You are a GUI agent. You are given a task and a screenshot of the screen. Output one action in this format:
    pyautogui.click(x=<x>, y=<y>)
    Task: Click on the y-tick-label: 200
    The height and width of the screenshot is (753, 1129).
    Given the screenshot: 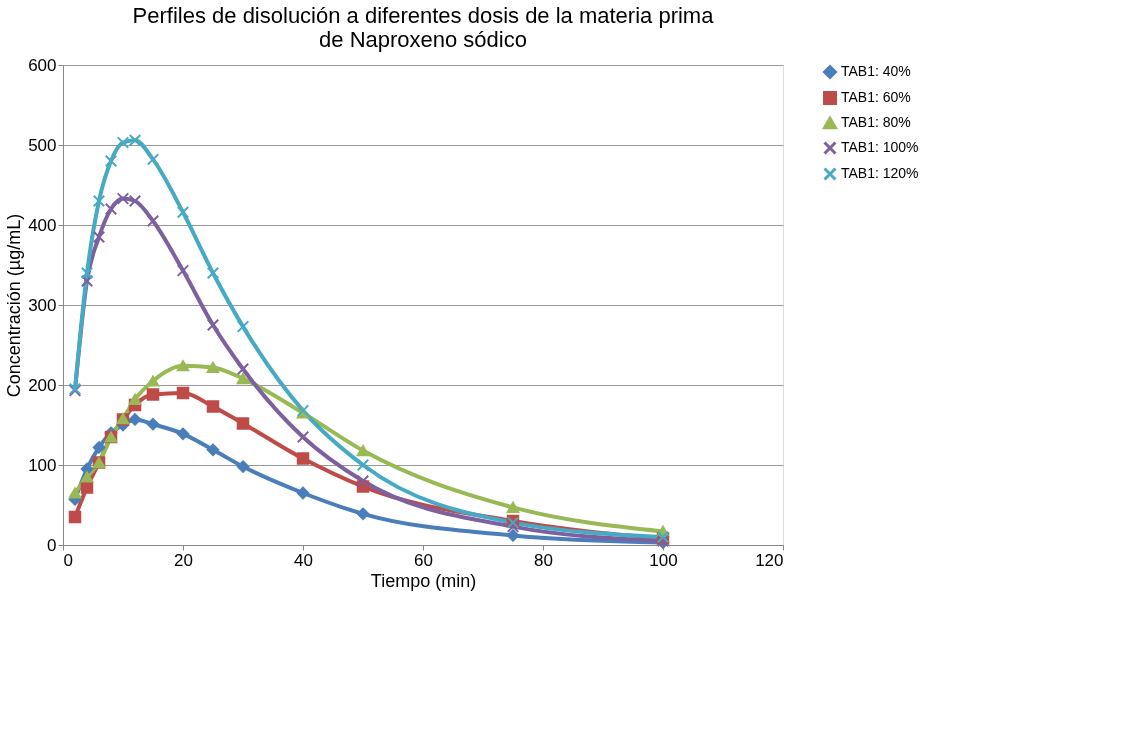 What is the action you would take?
    pyautogui.click(x=42, y=385)
    